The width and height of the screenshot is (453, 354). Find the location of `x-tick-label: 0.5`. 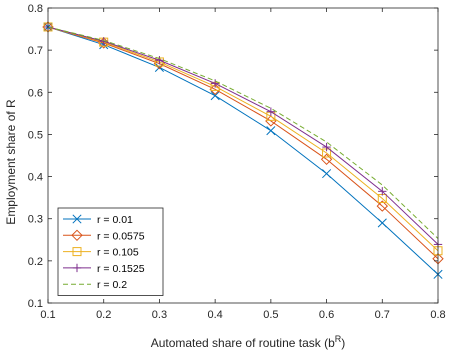

x-tick-label: 0.5 is located at coordinates (270, 315).